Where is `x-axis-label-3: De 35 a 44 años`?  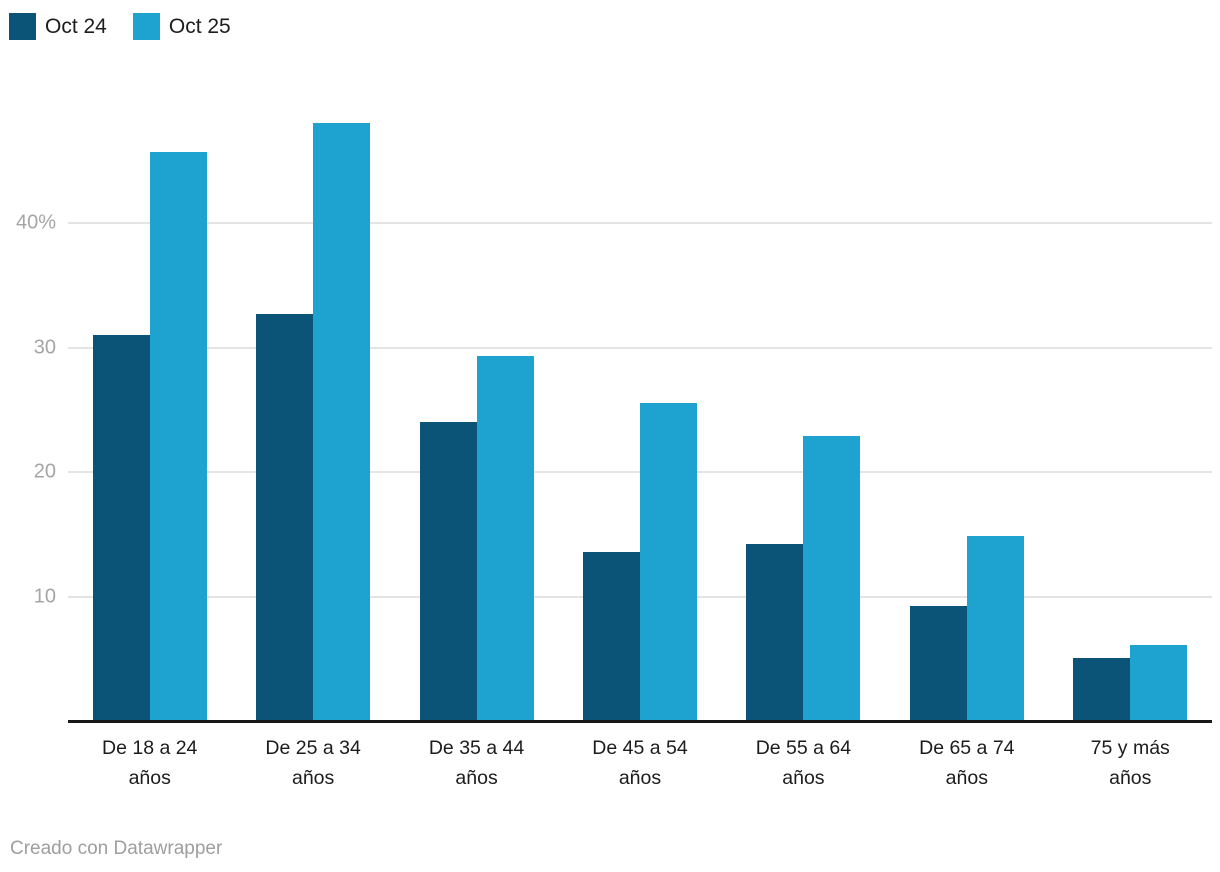
x-axis-label-3: De 35 a 44 años is located at coordinates (476, 763).